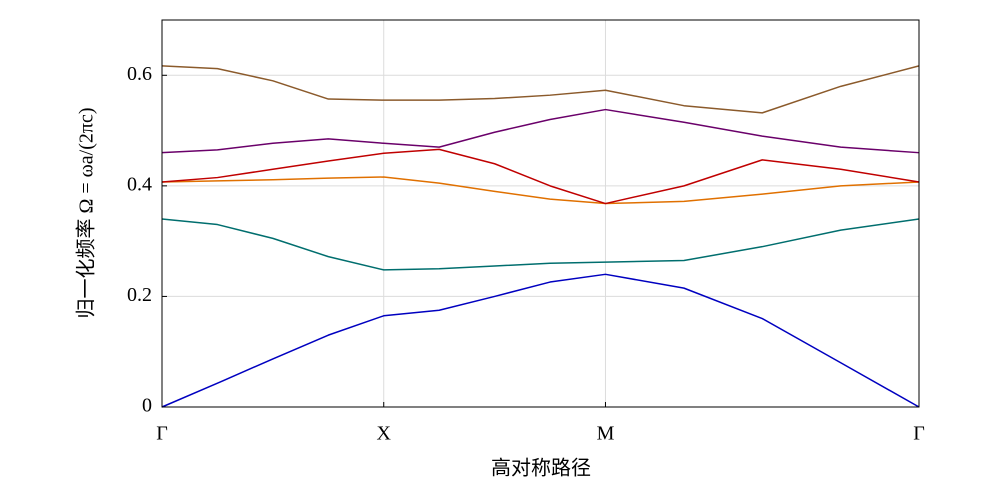  I want to click on y-tick-label: 0.4, so click(139, 184).